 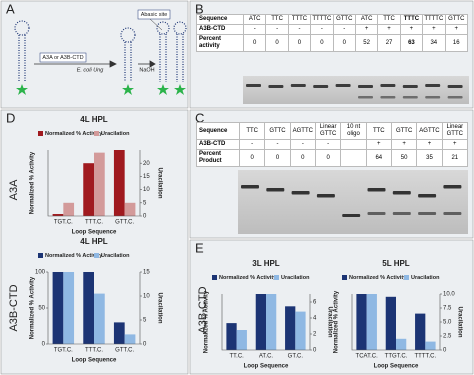 I want to click on y2-tick-label: 15, so click(x=146, y=177).